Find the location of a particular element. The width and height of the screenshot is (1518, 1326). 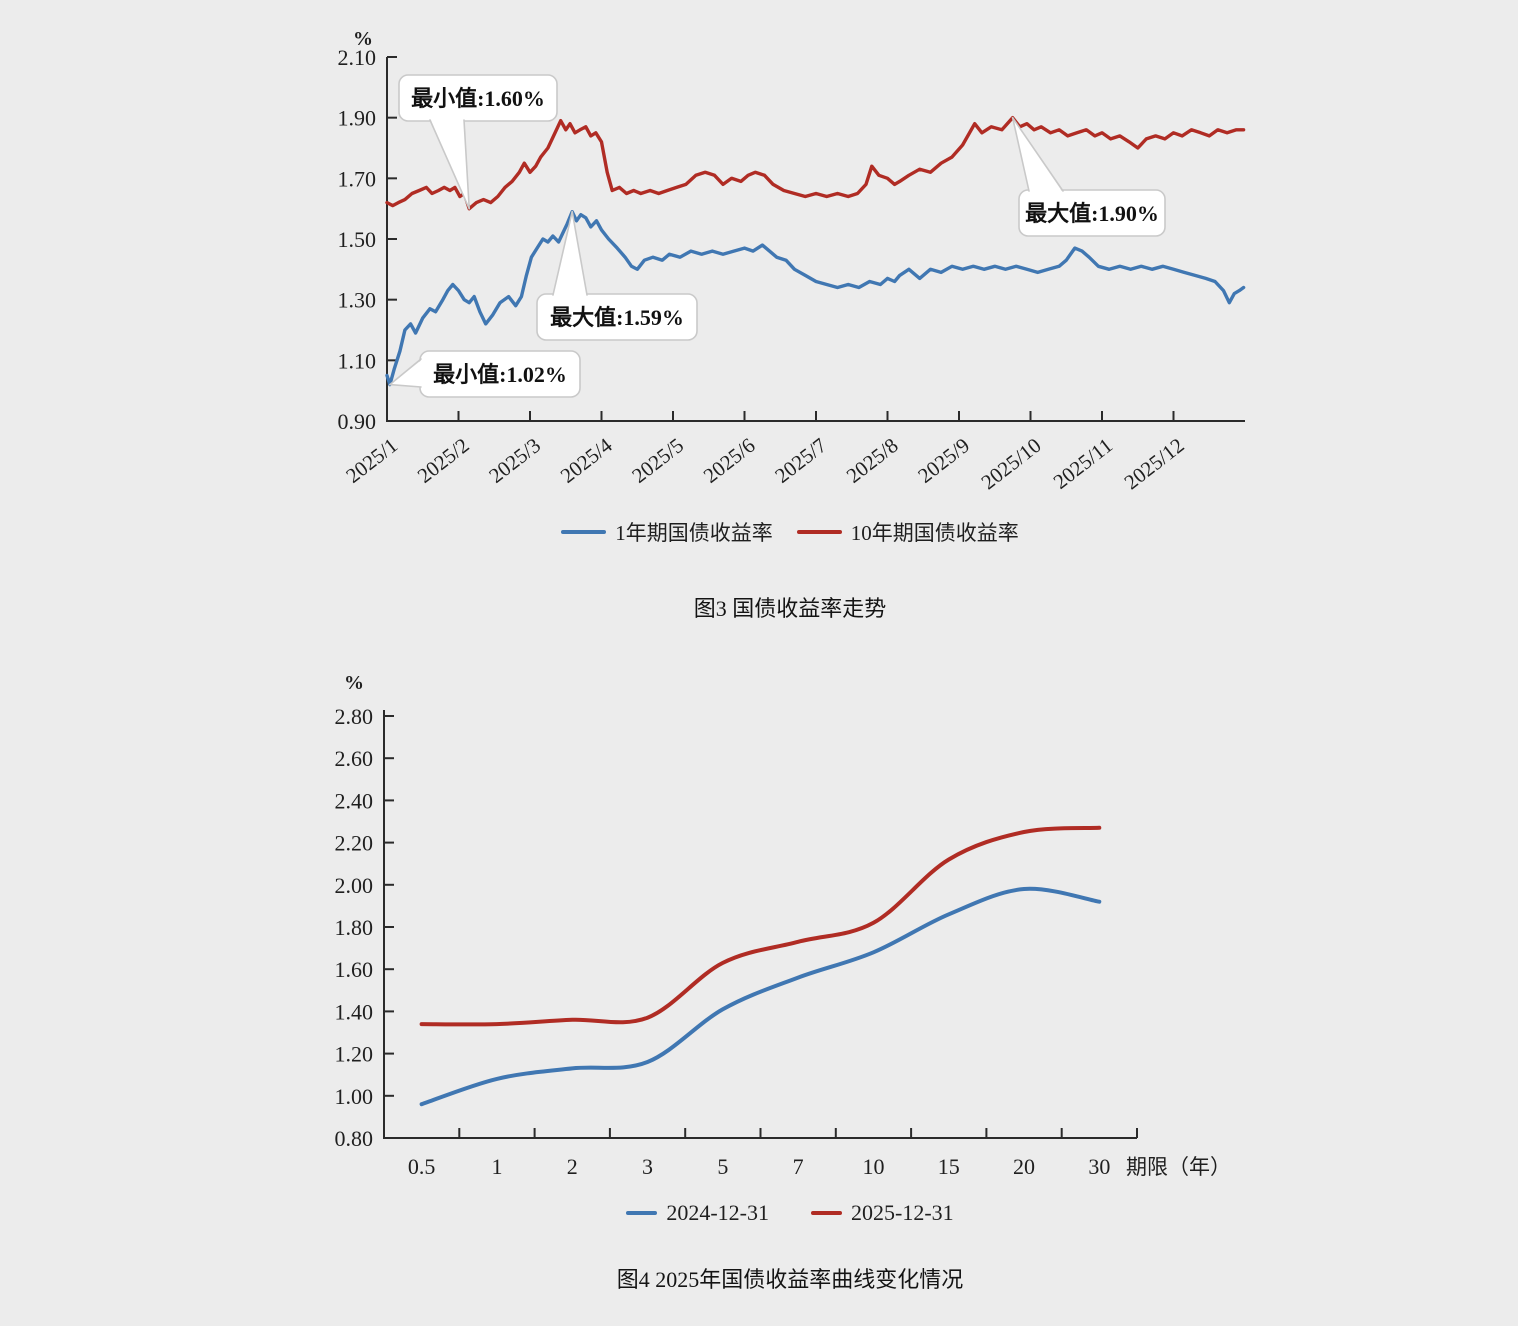

figure3-y-tick-label: 1.90 is located at coordinates (357, 118).